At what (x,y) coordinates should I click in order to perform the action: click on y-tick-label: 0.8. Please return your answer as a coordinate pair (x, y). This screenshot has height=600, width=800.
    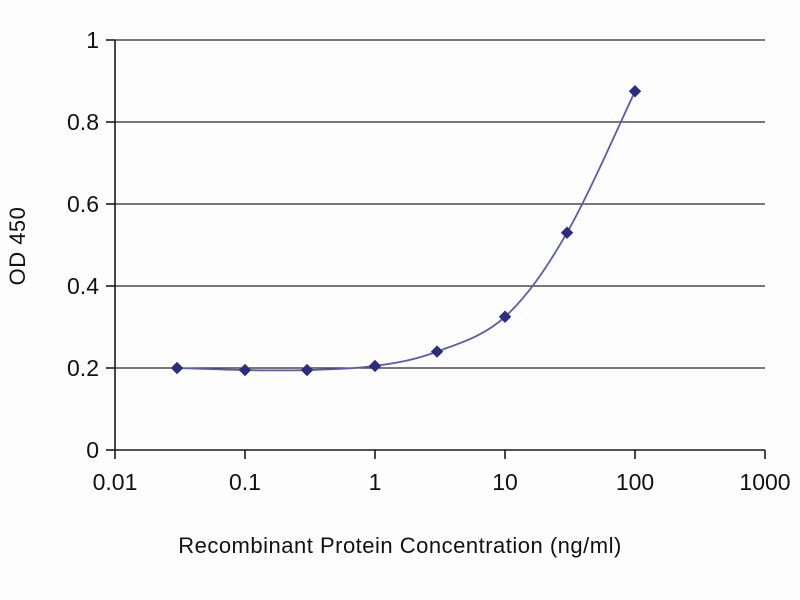
    Looking at the image, I should click on (83, 122).